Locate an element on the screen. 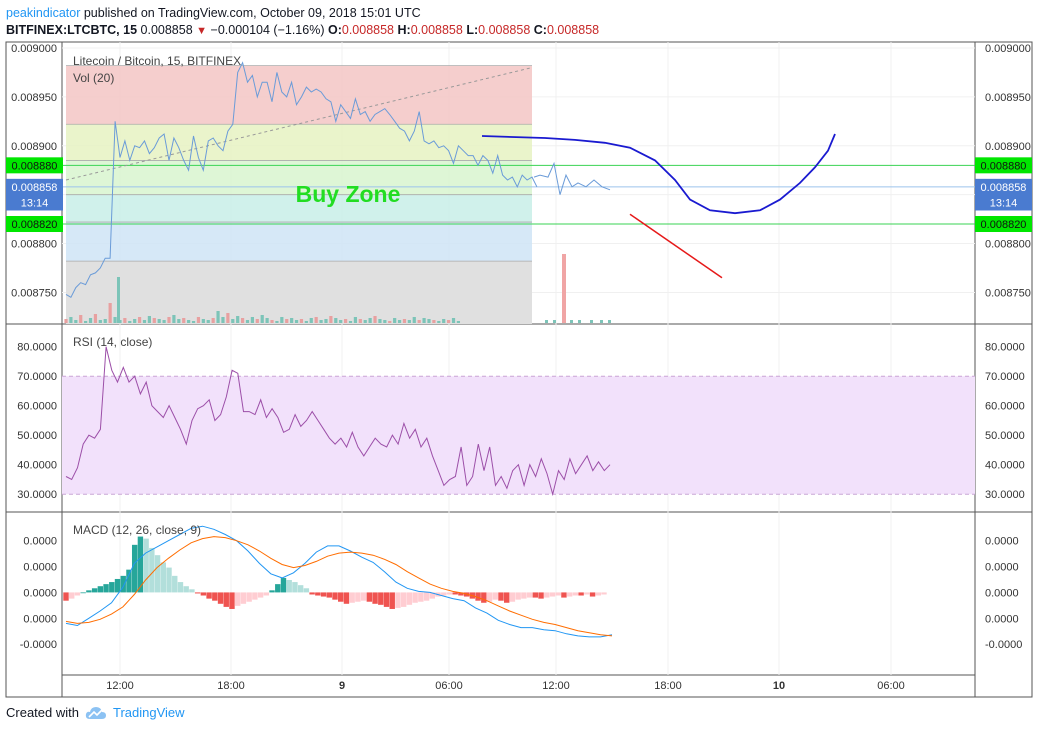  price-tick-label: 0.008800 is located at coordinates (34, 245).